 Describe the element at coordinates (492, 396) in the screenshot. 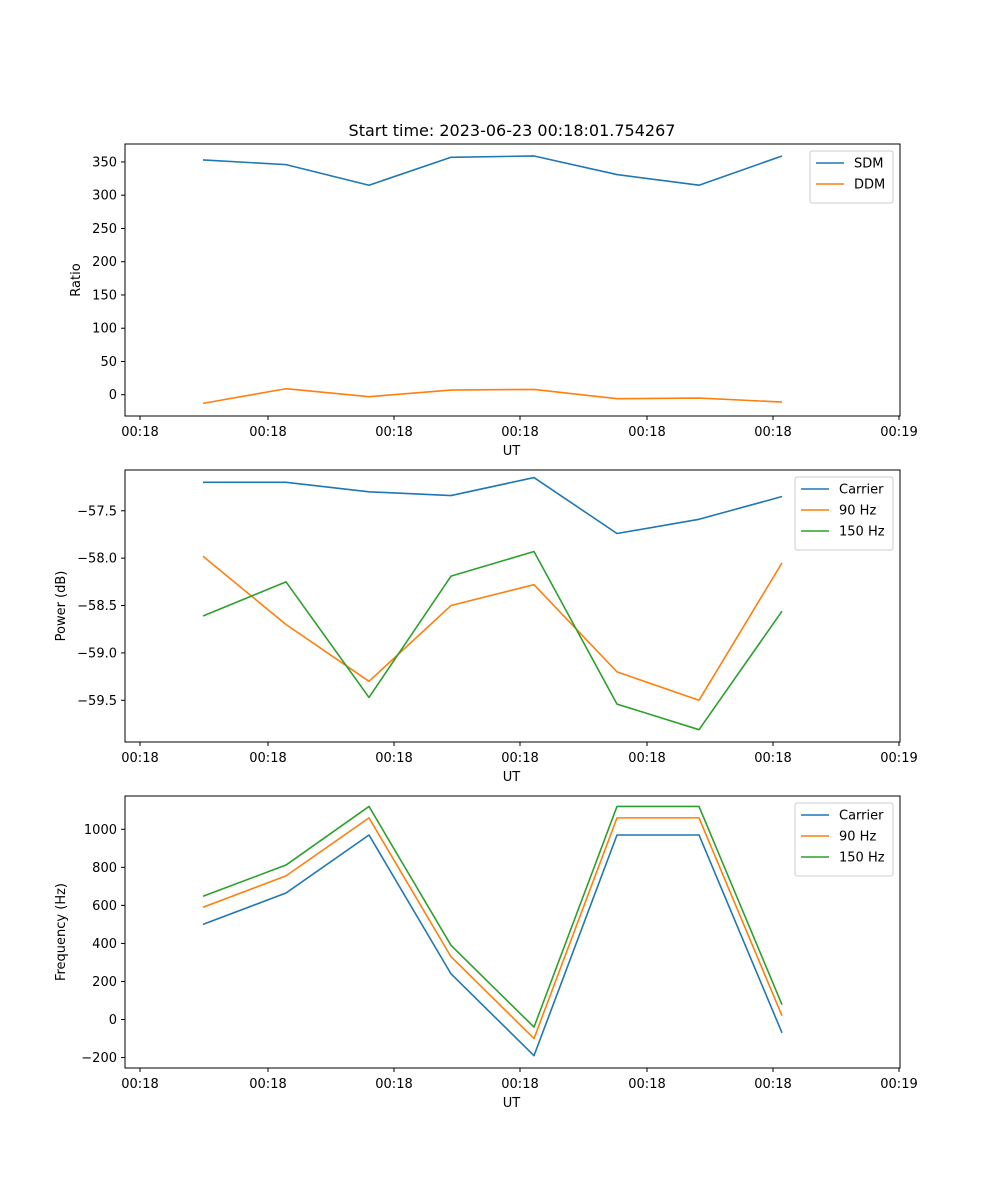

I see `series-line-ddm` at that location.